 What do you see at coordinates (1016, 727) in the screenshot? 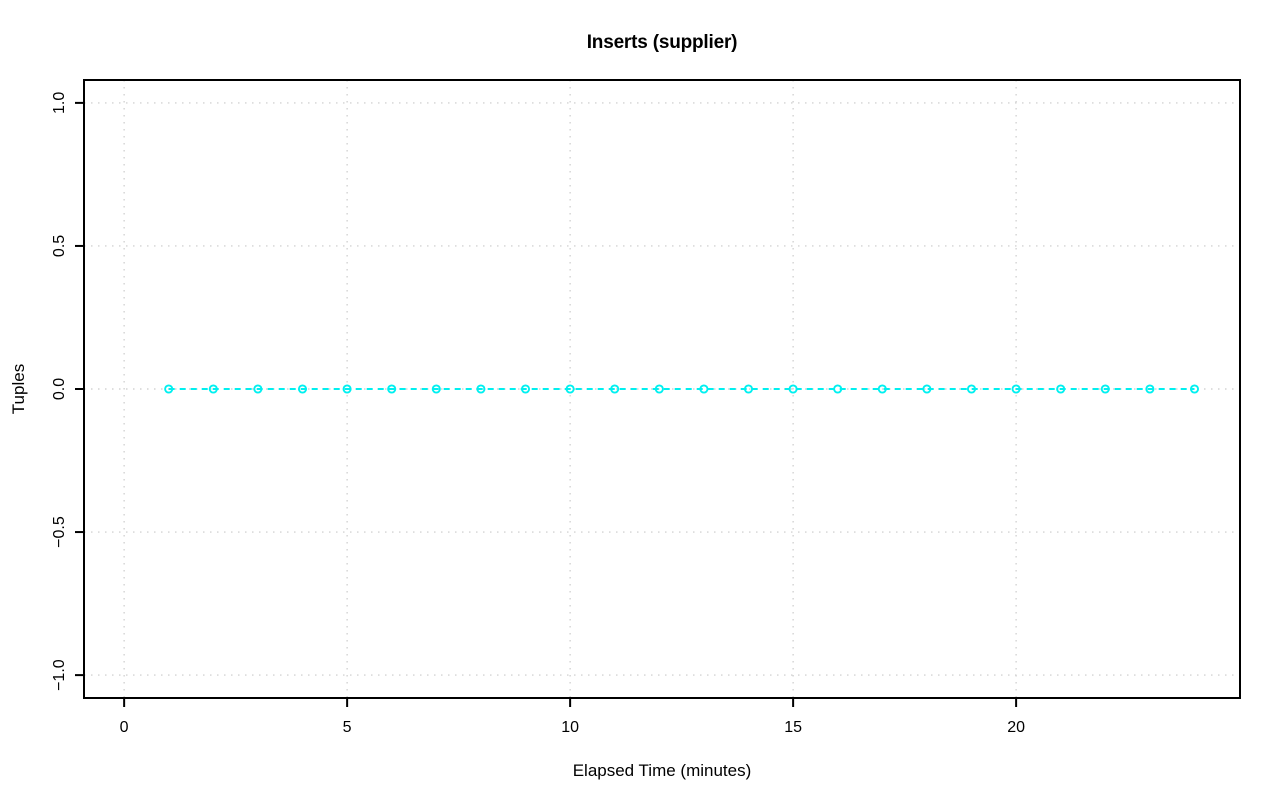
I see `x-tick-label: 20` at bounding box center [1016, 727].